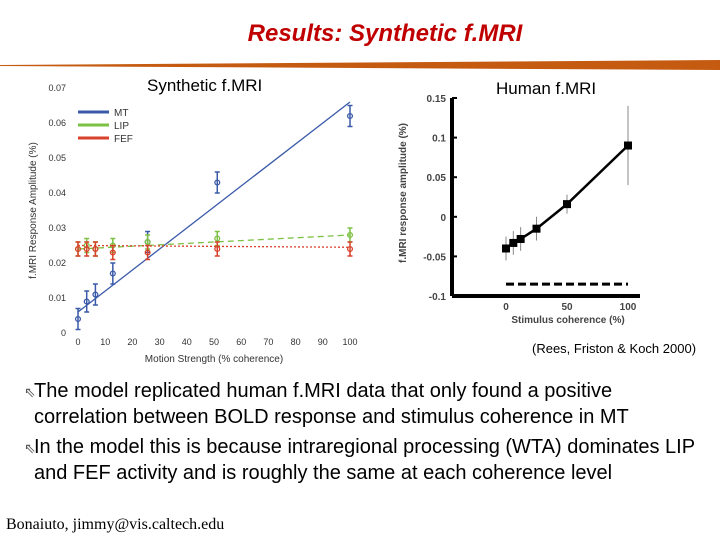  I want to click on y-tick-label: 0.1, so click(439, 139).